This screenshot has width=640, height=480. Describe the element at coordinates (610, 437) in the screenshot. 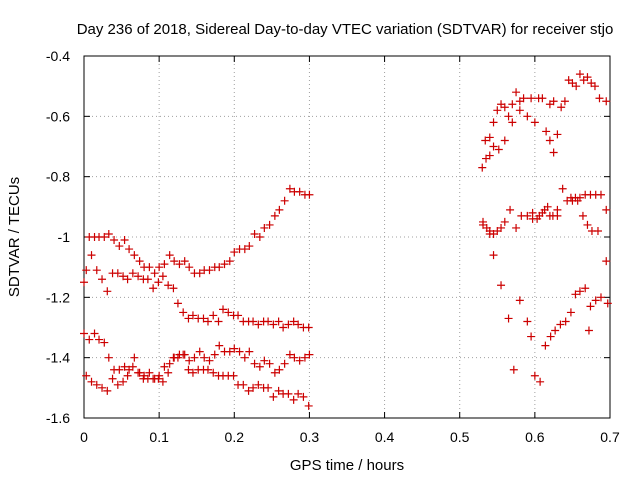

I see `x-tick-label: 0.7` at that location.